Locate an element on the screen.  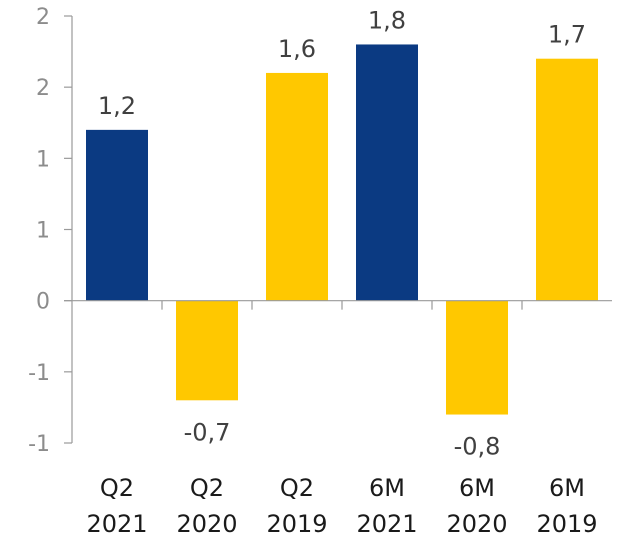
data-label: -0,7 is located at coordinates (207, 432).